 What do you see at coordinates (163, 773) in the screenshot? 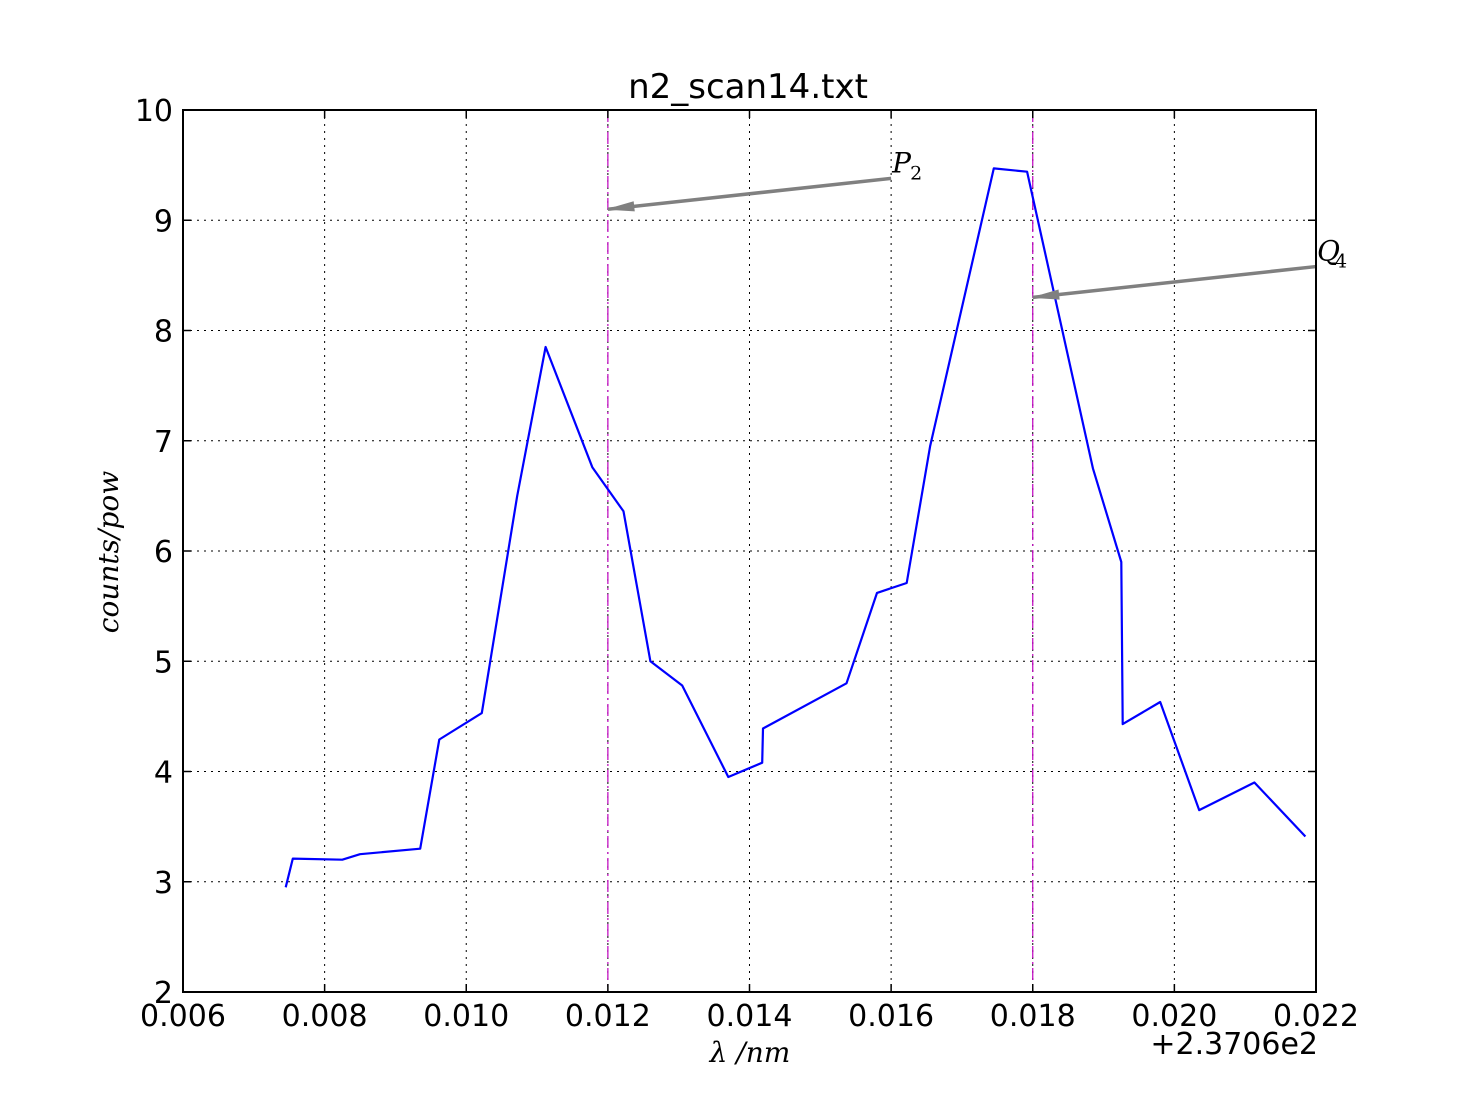
I see `y-tick-label: 4` at bounding box center [163, 773].